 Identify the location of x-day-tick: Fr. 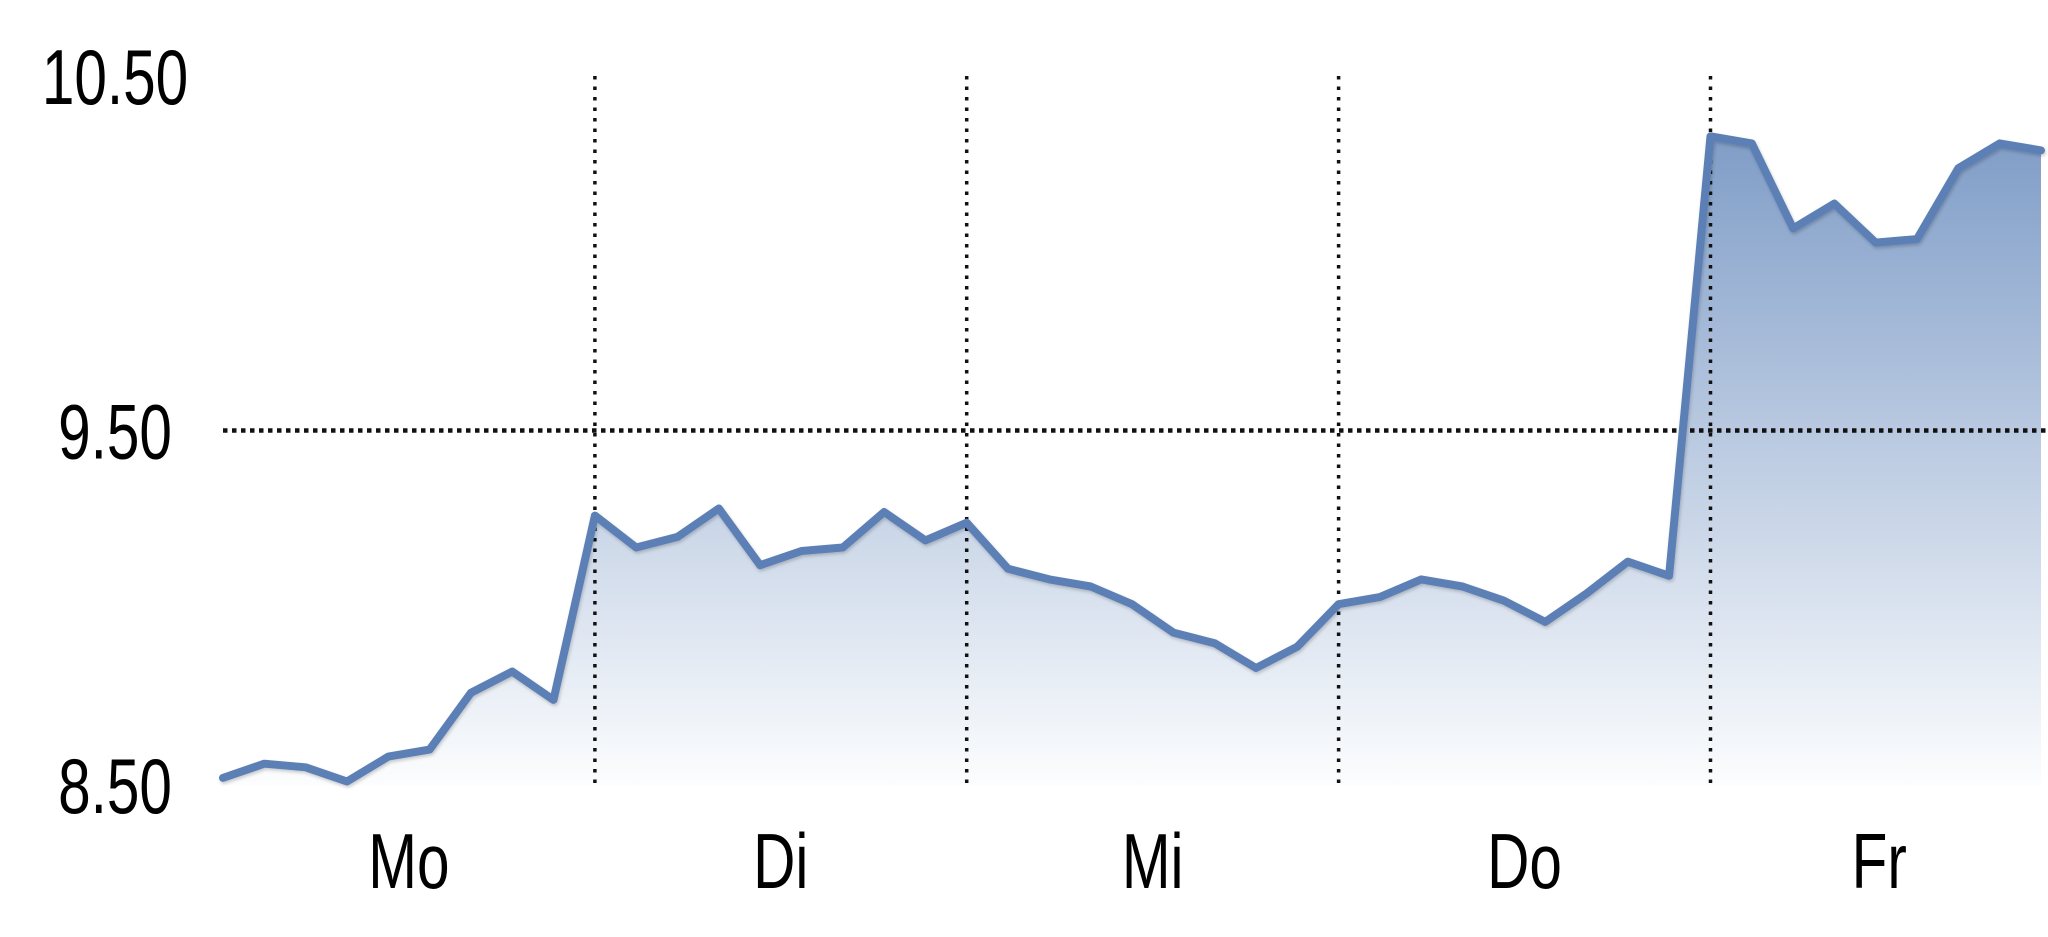
(1879, 861).